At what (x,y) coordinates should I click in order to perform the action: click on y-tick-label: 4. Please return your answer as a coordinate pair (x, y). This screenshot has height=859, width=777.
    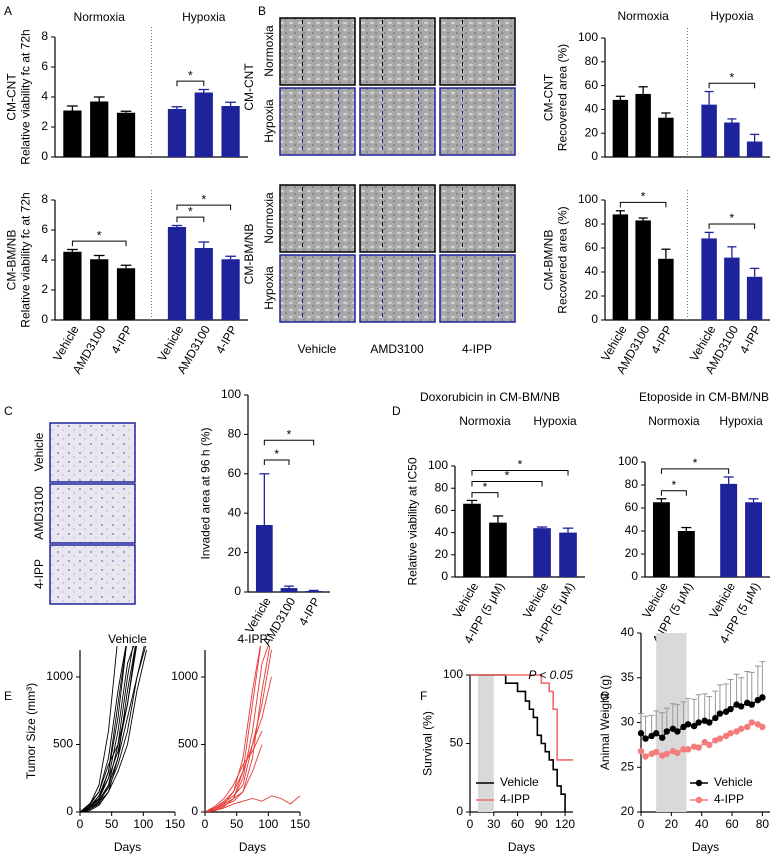
    Looking at the image, I should click on (44, 259).